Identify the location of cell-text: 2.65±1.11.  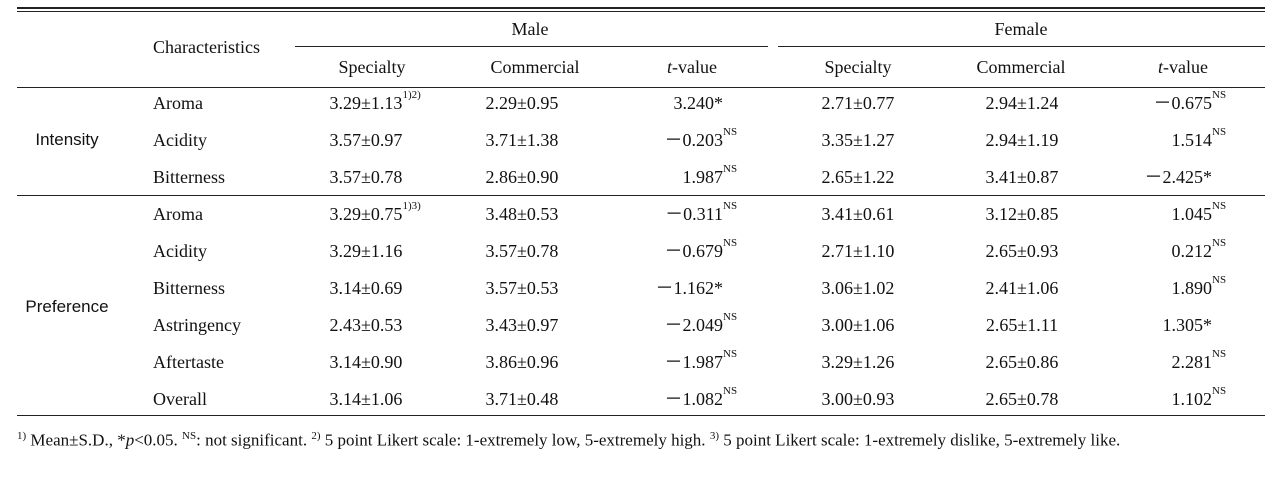
(1022, 325).